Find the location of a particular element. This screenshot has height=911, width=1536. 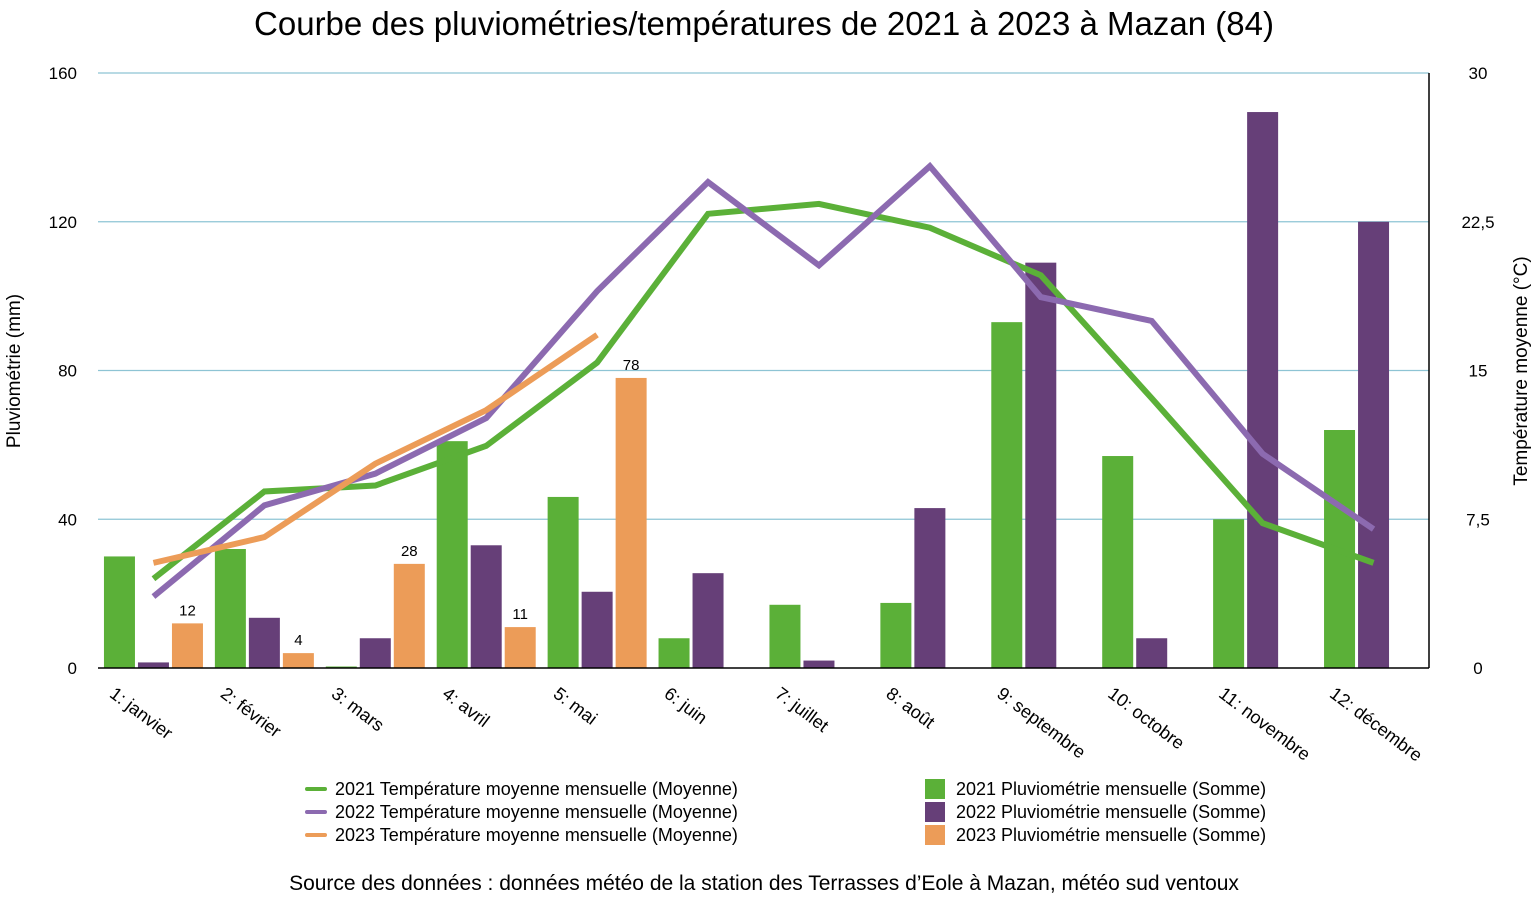

data-label: 28 is located at coordinates (409, 551).